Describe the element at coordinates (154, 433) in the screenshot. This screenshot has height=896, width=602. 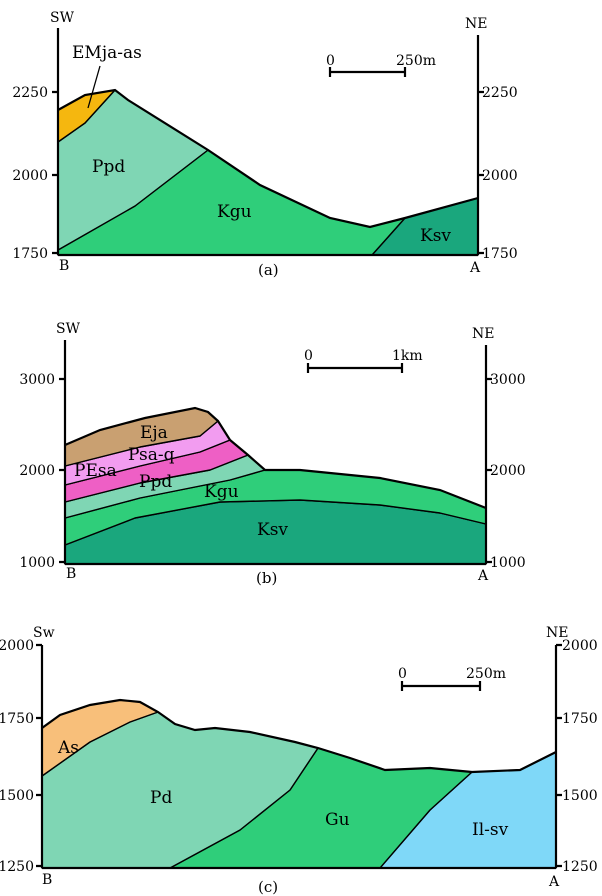
I see `unit-label-eja: Eja` at that location.